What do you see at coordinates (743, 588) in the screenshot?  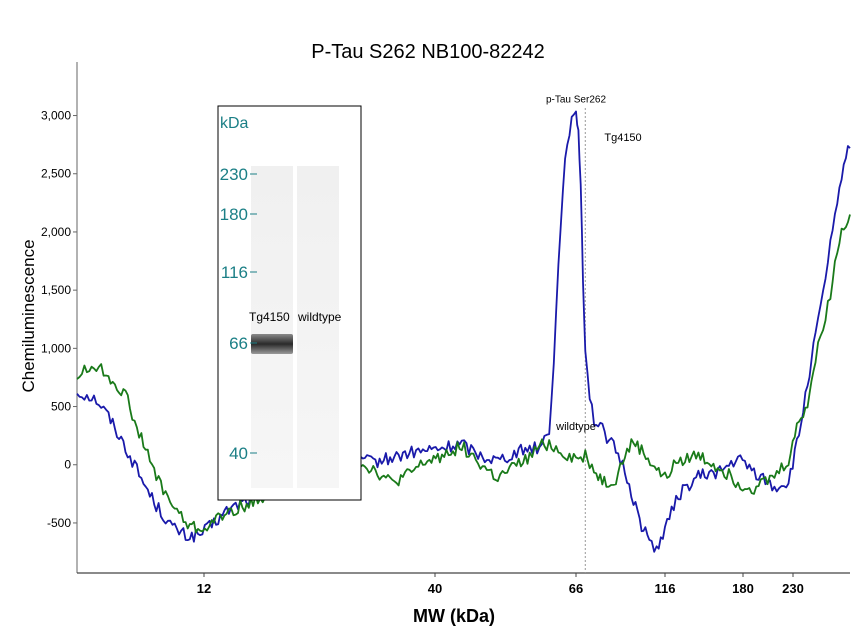 I see `x-tick-label: 180` at bounding box center [743, 588].